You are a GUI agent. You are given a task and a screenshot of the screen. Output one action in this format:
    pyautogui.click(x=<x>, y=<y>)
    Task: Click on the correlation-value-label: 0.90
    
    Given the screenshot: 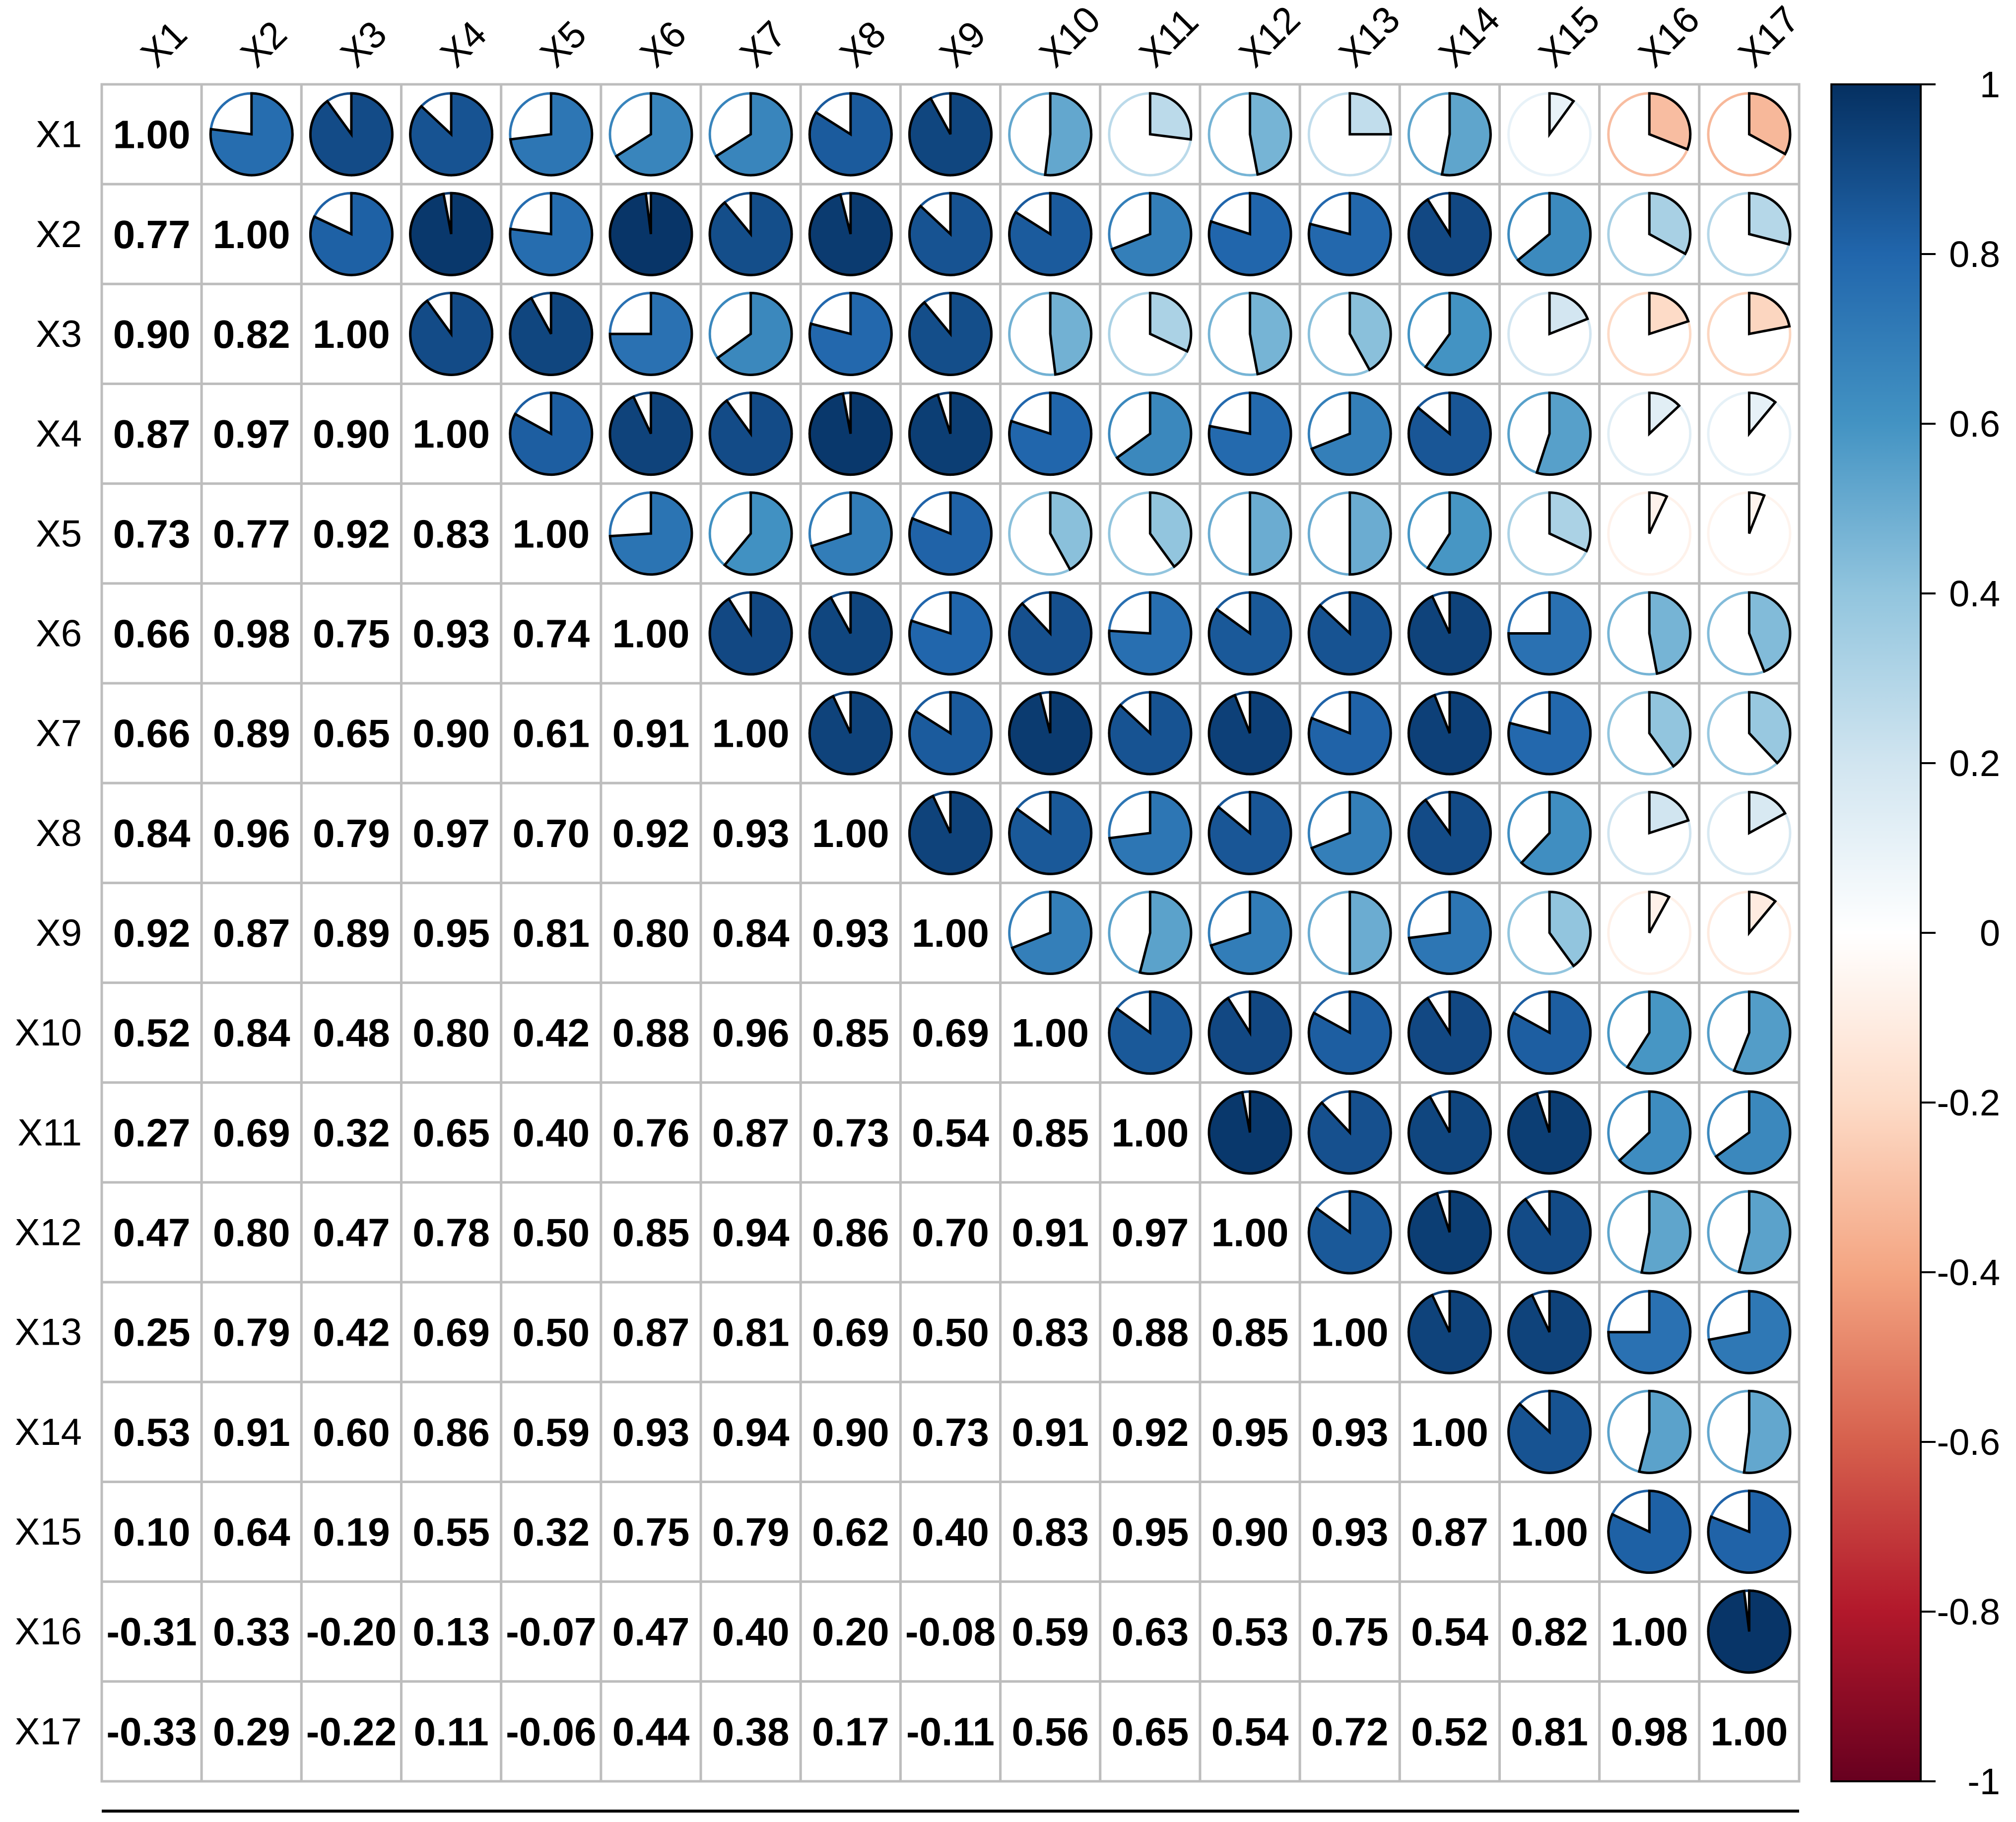 What is the action you would take?
    pyautogui.click(x=352, y=434)
    